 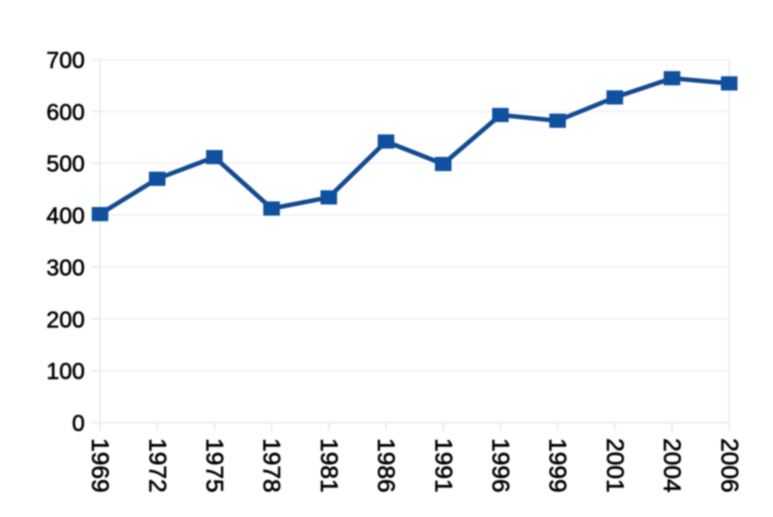 I want to click on svg-text: 1975, so click(x=214, y=465).